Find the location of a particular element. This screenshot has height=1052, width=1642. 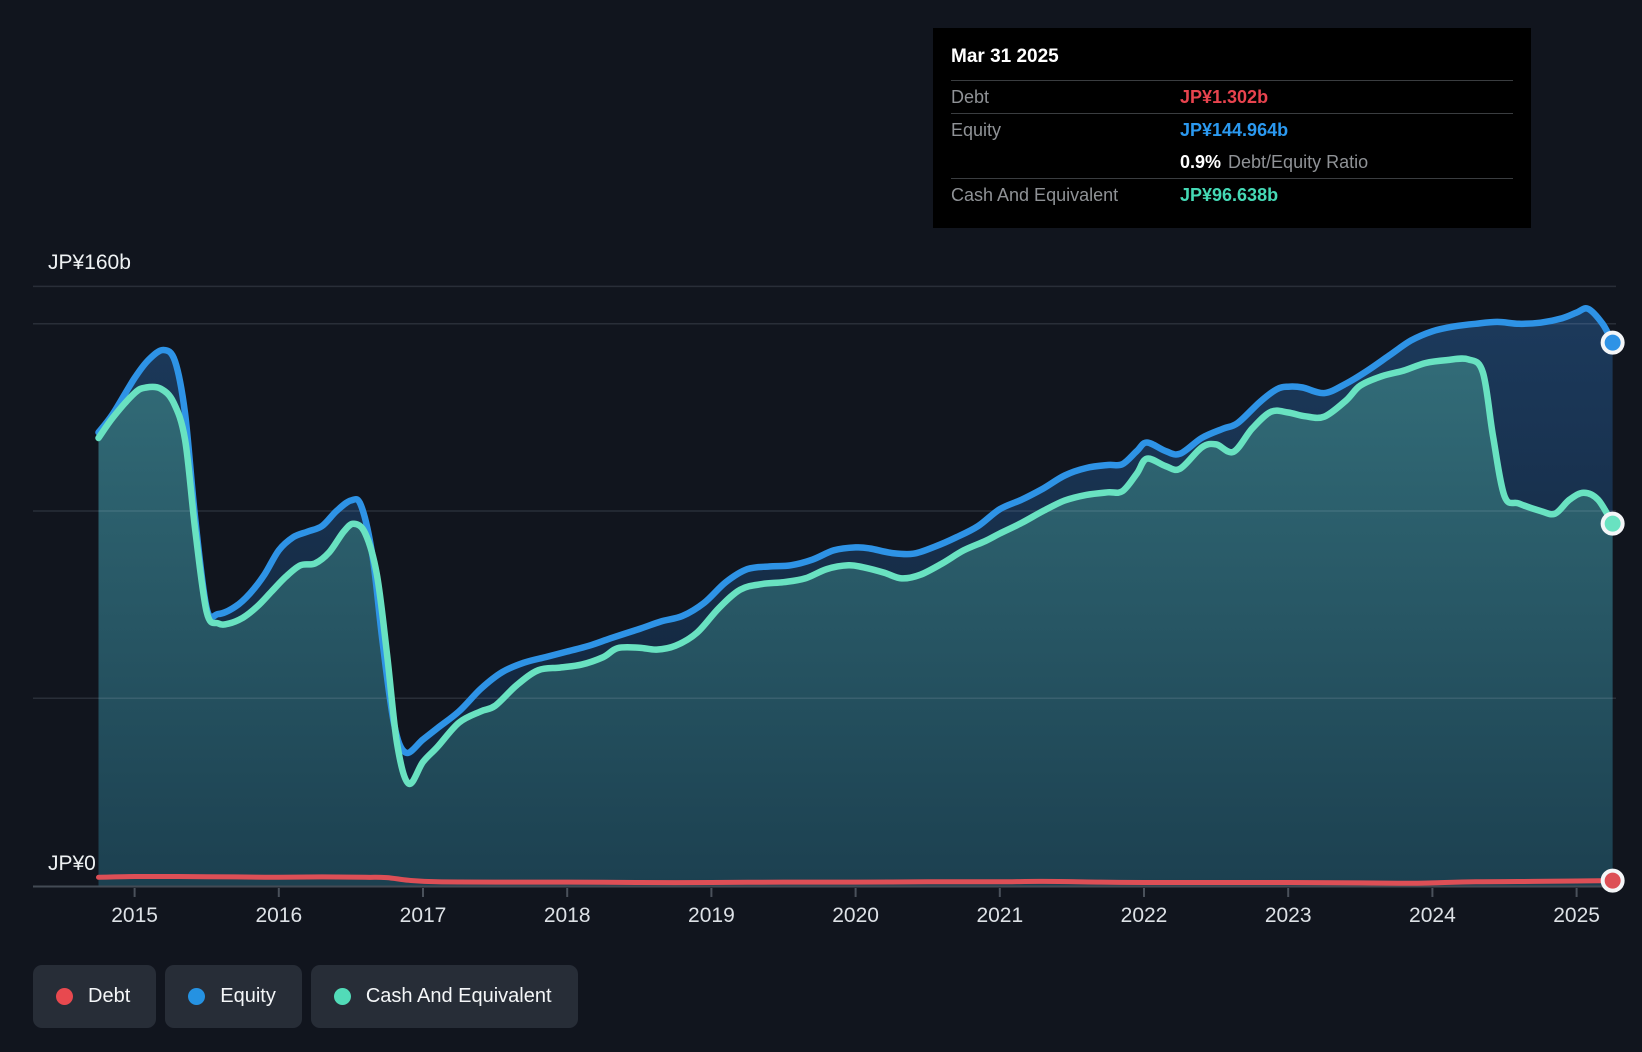

equity-value: JP¥144.964b is located at coordinates (1234, 129).